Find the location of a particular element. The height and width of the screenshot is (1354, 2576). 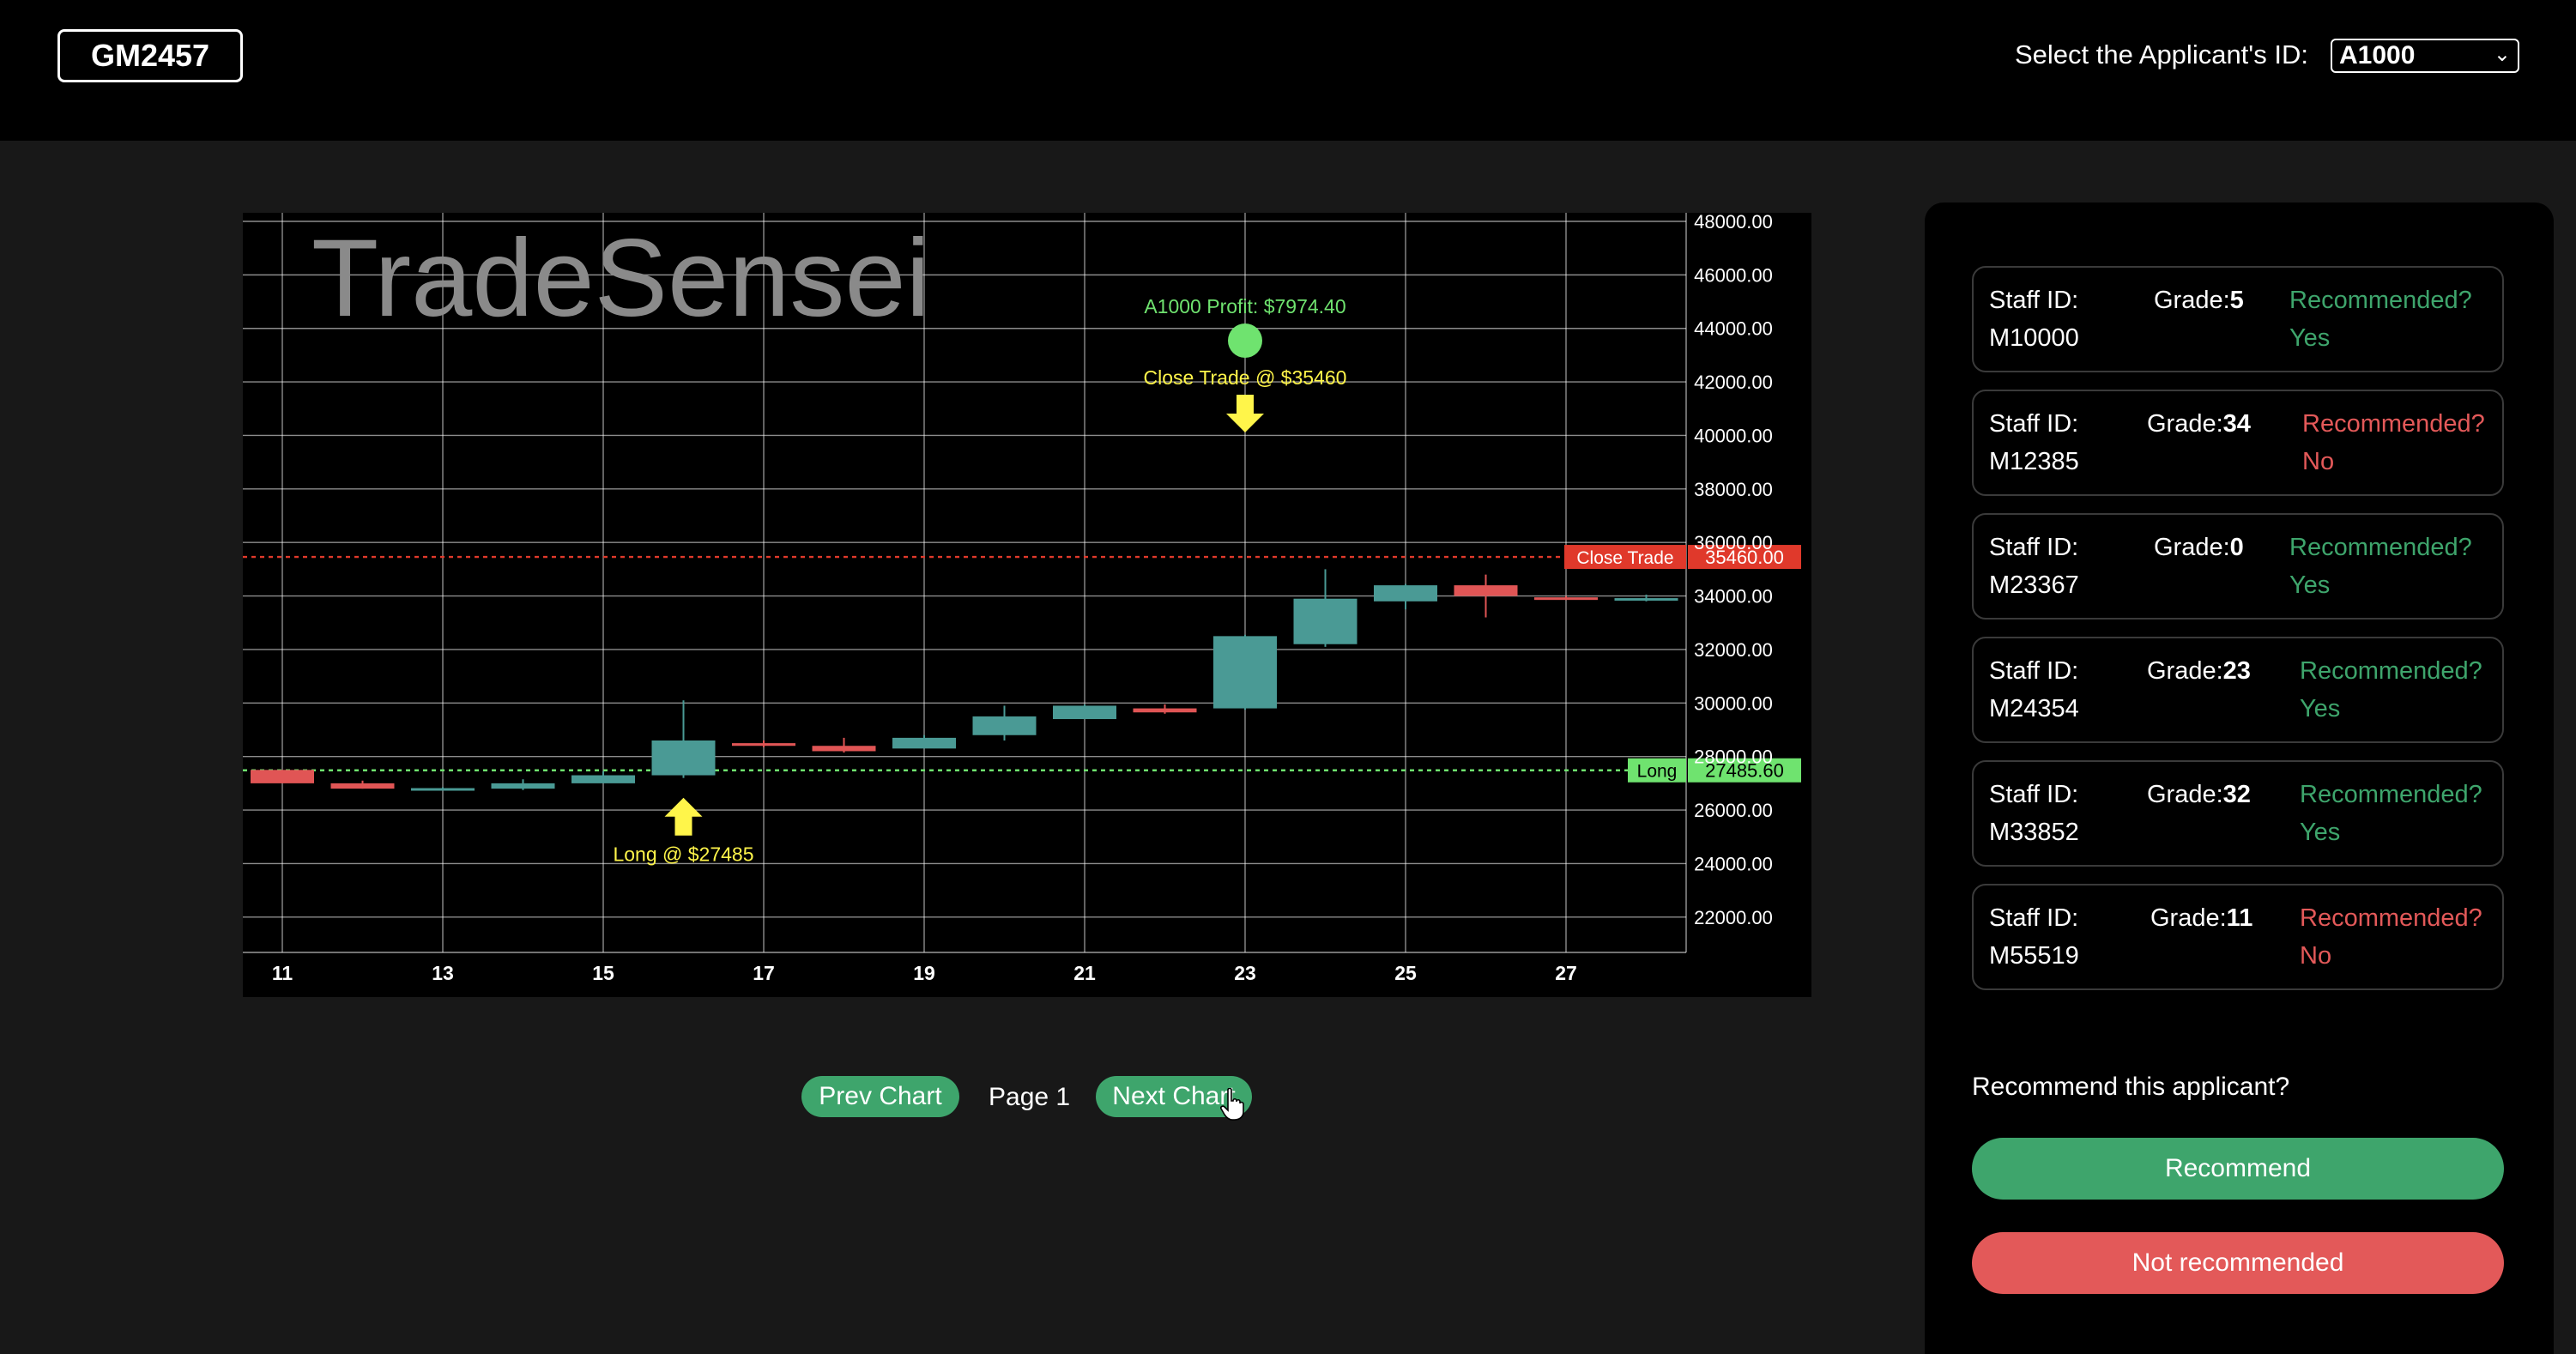

staff-card: Staff ID: M10000 Grade:5 Recommended? Yes is located at coordinates (2238, 319).